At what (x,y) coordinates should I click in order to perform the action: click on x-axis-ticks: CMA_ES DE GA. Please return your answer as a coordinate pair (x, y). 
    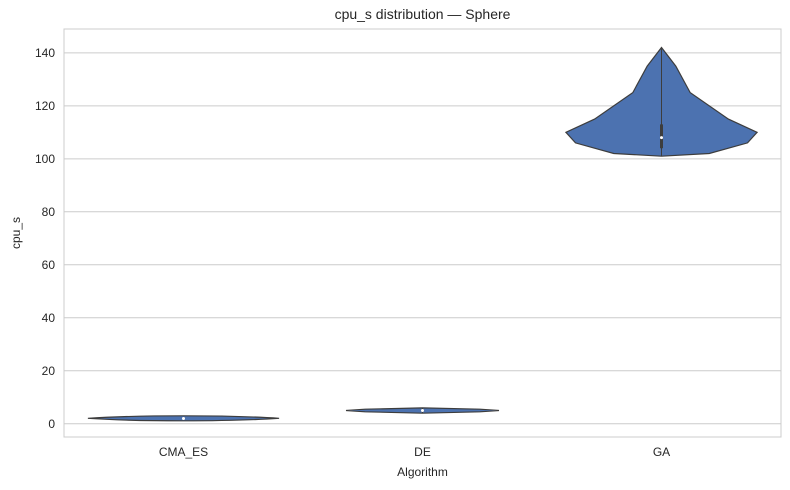
    Looking at the image, I should click on (414, 452).